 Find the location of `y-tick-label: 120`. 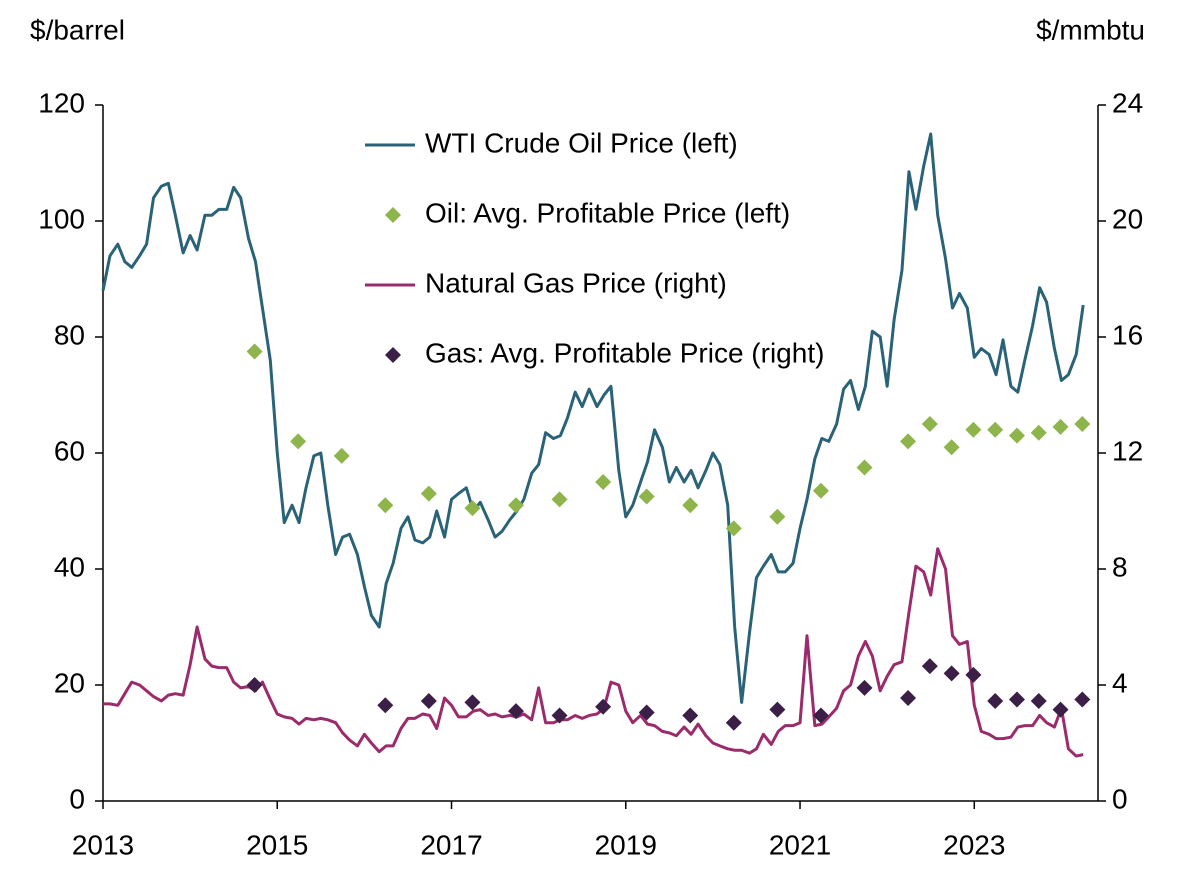

y-tick-label: 120 is located at coordinates (61, 102).